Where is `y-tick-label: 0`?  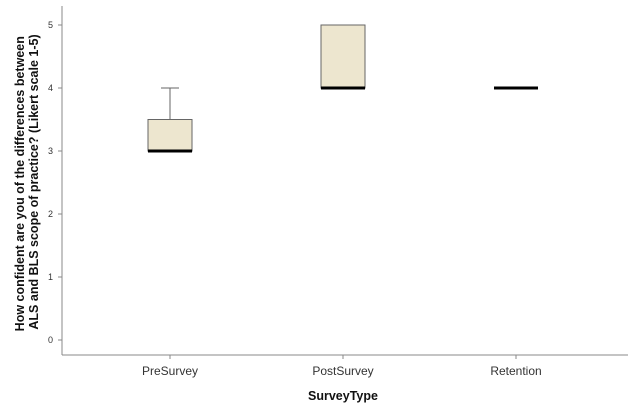 y-tick-label: 0 is located at coordinates (50, 340).